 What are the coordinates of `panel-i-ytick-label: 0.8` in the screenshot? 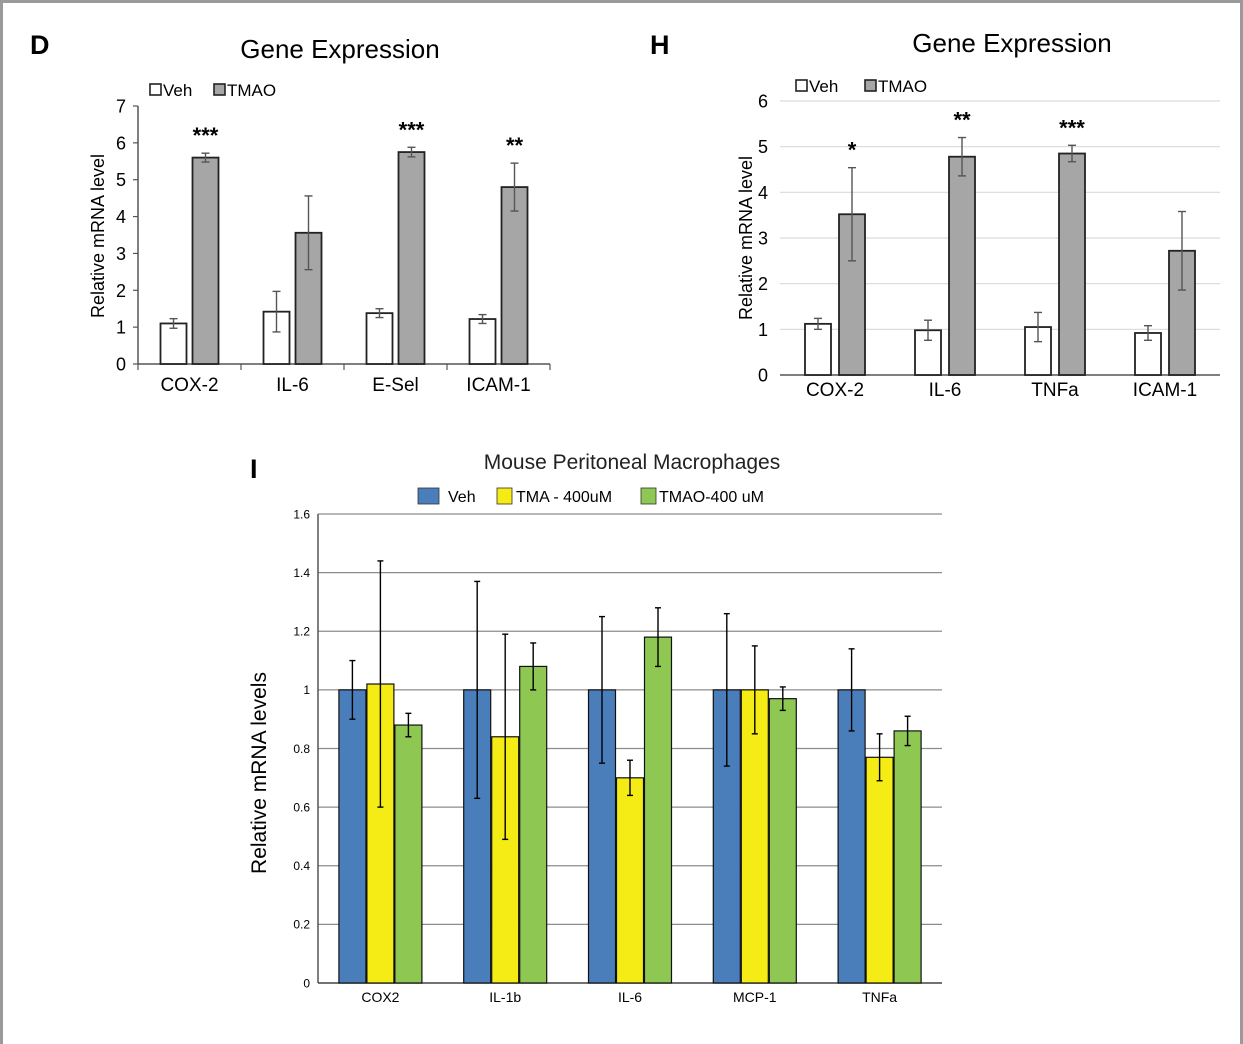 It's located at (301, 749).